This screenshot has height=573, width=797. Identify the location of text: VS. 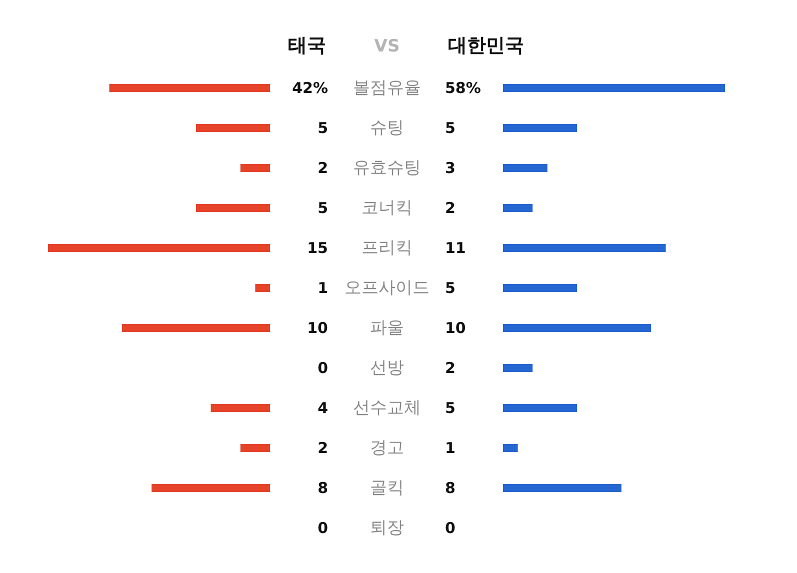
(387, 46).